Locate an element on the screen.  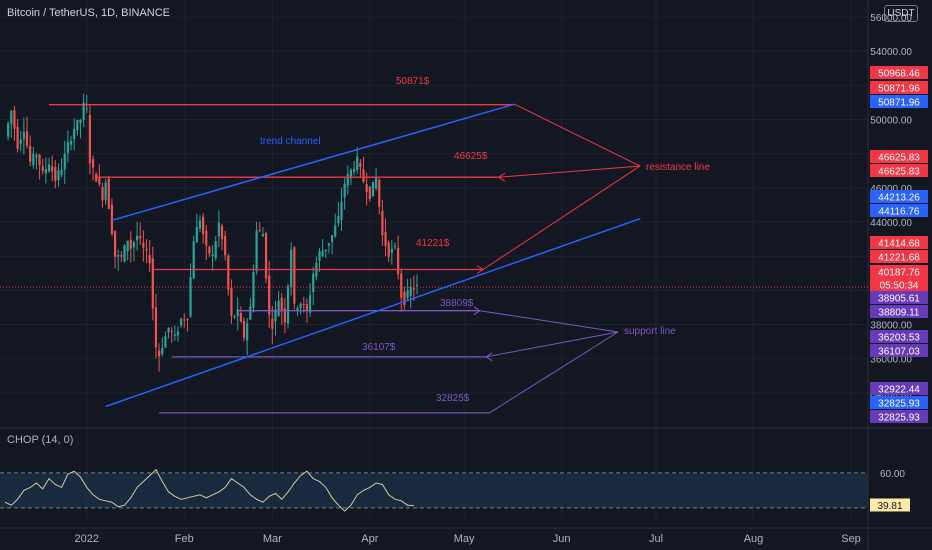
chop-current-label: 39.81 is located at coordinates (889, 506).